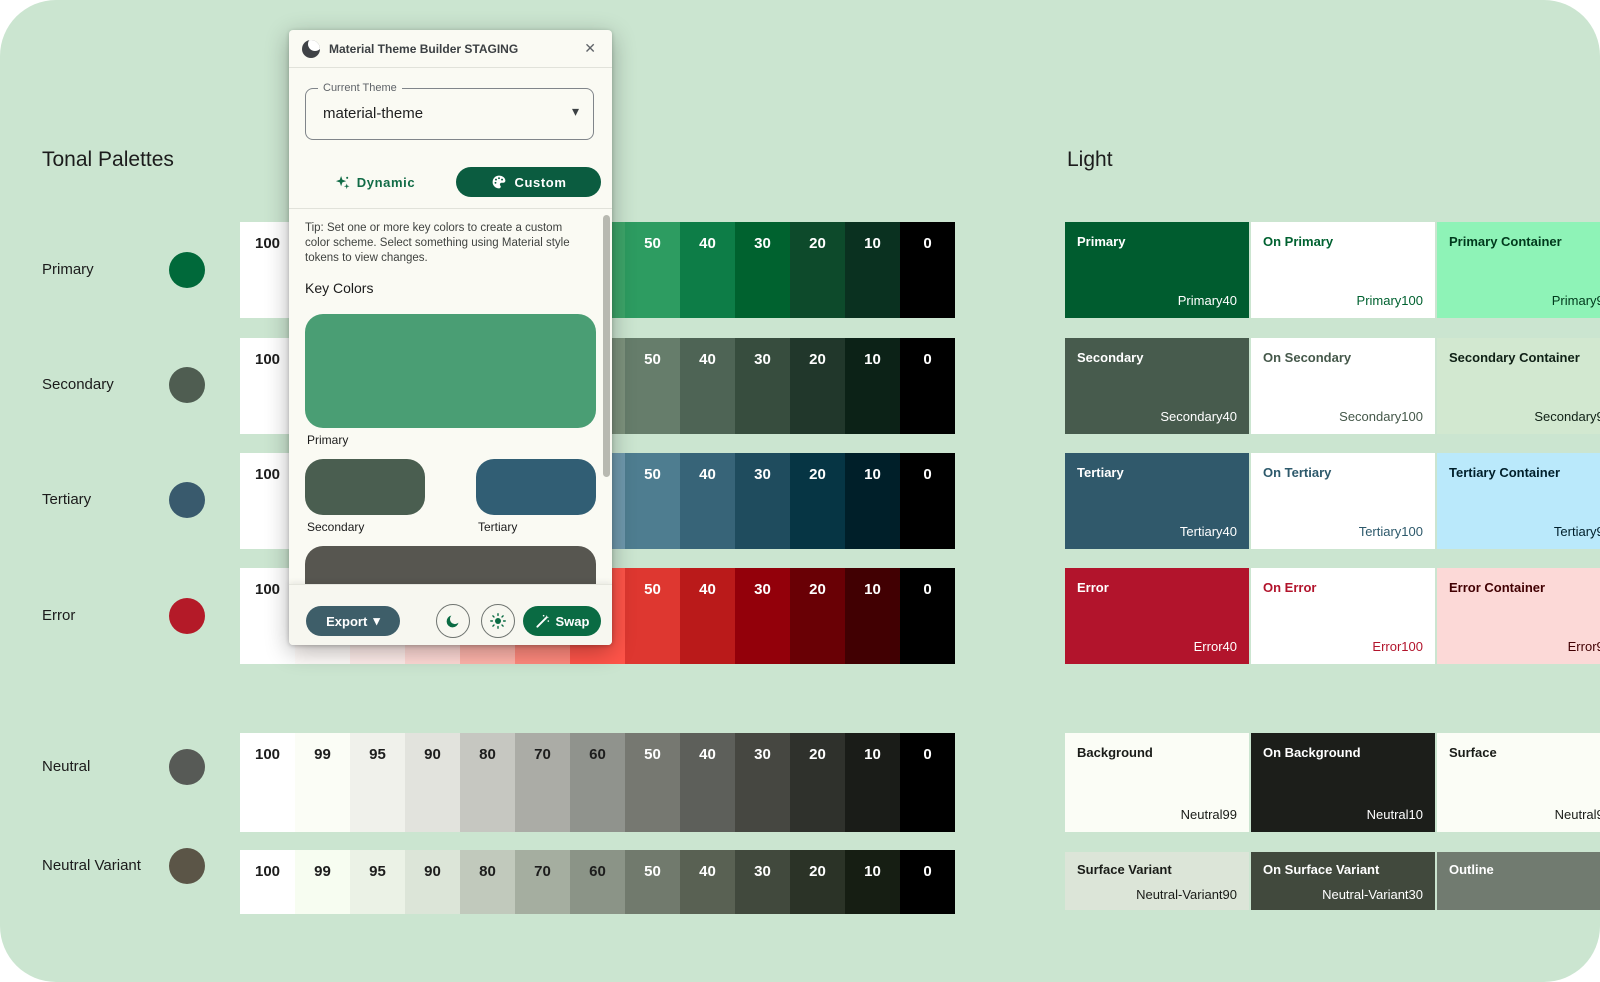  Describe the element at coordinates (365, 487) in the screenshot. I see `key-color-swatch-secondary` at that location.